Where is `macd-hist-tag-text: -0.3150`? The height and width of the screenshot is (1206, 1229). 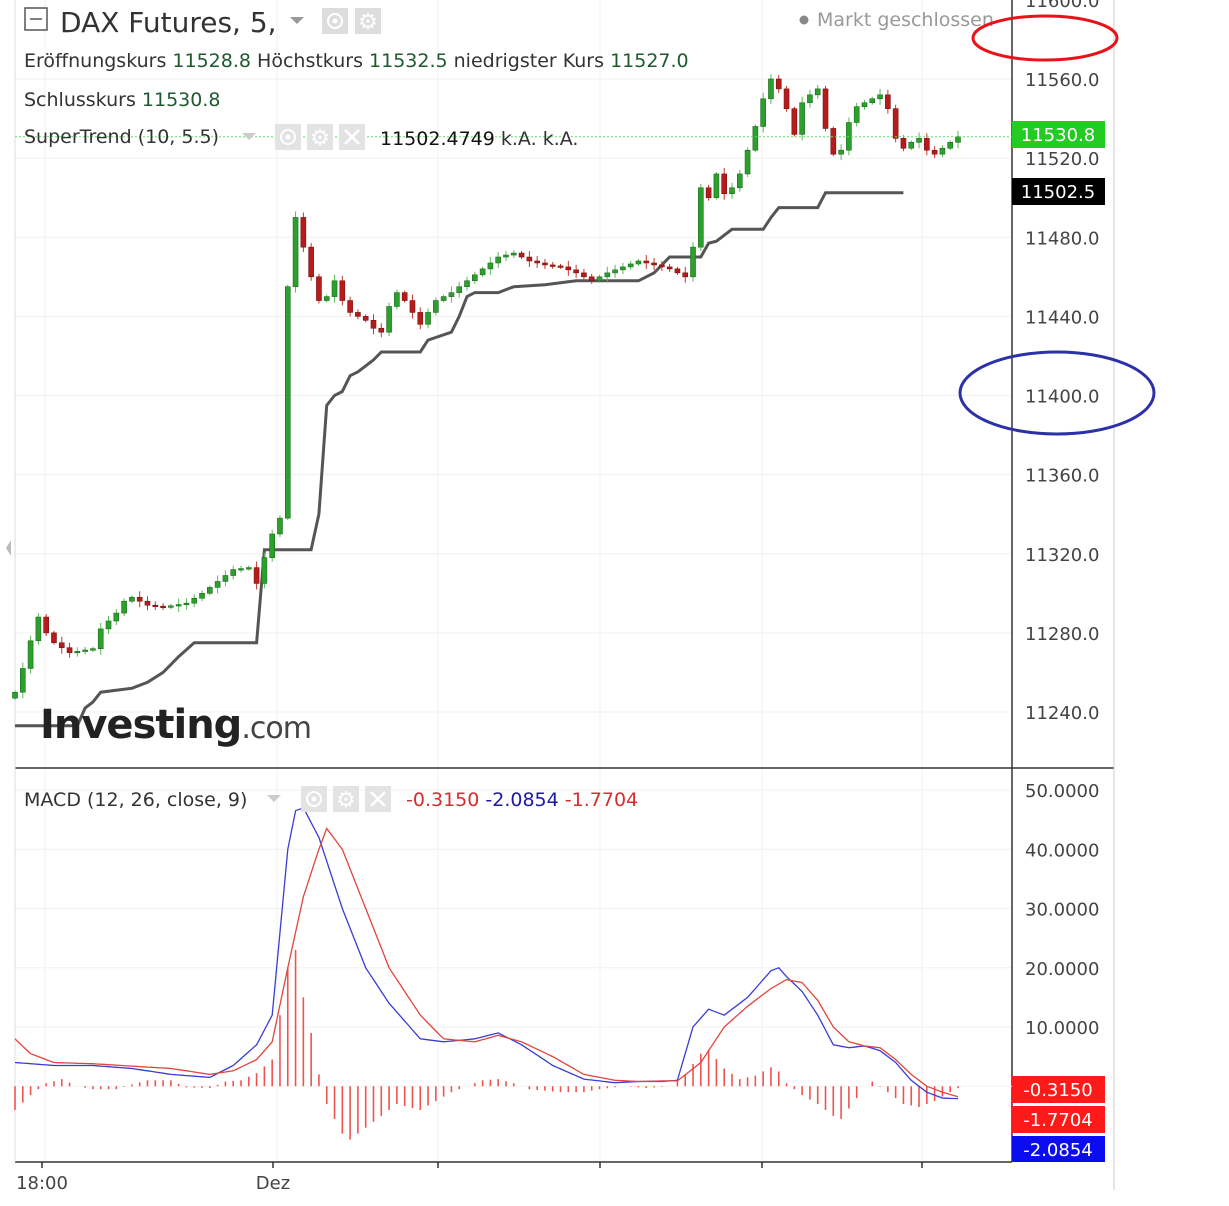
macd-hist-tag-text: -0.3150 is located at coordinates (1057, 1090).